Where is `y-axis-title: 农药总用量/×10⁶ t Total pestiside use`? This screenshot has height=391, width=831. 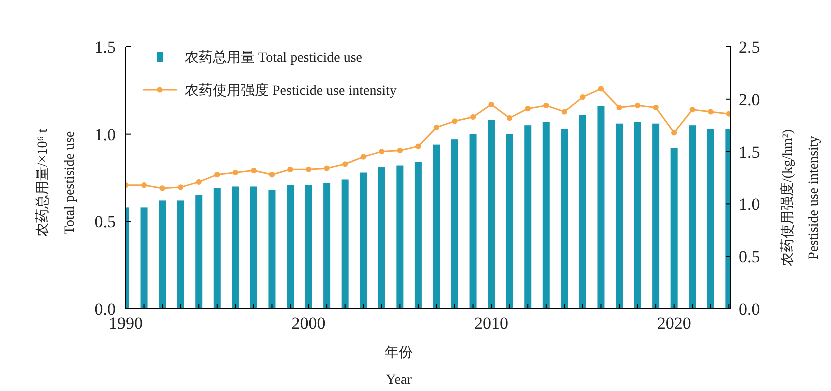 y-axis-title: 农药总用量/×10⁶ t Total pestiside use is located at coordinates (56, 183).